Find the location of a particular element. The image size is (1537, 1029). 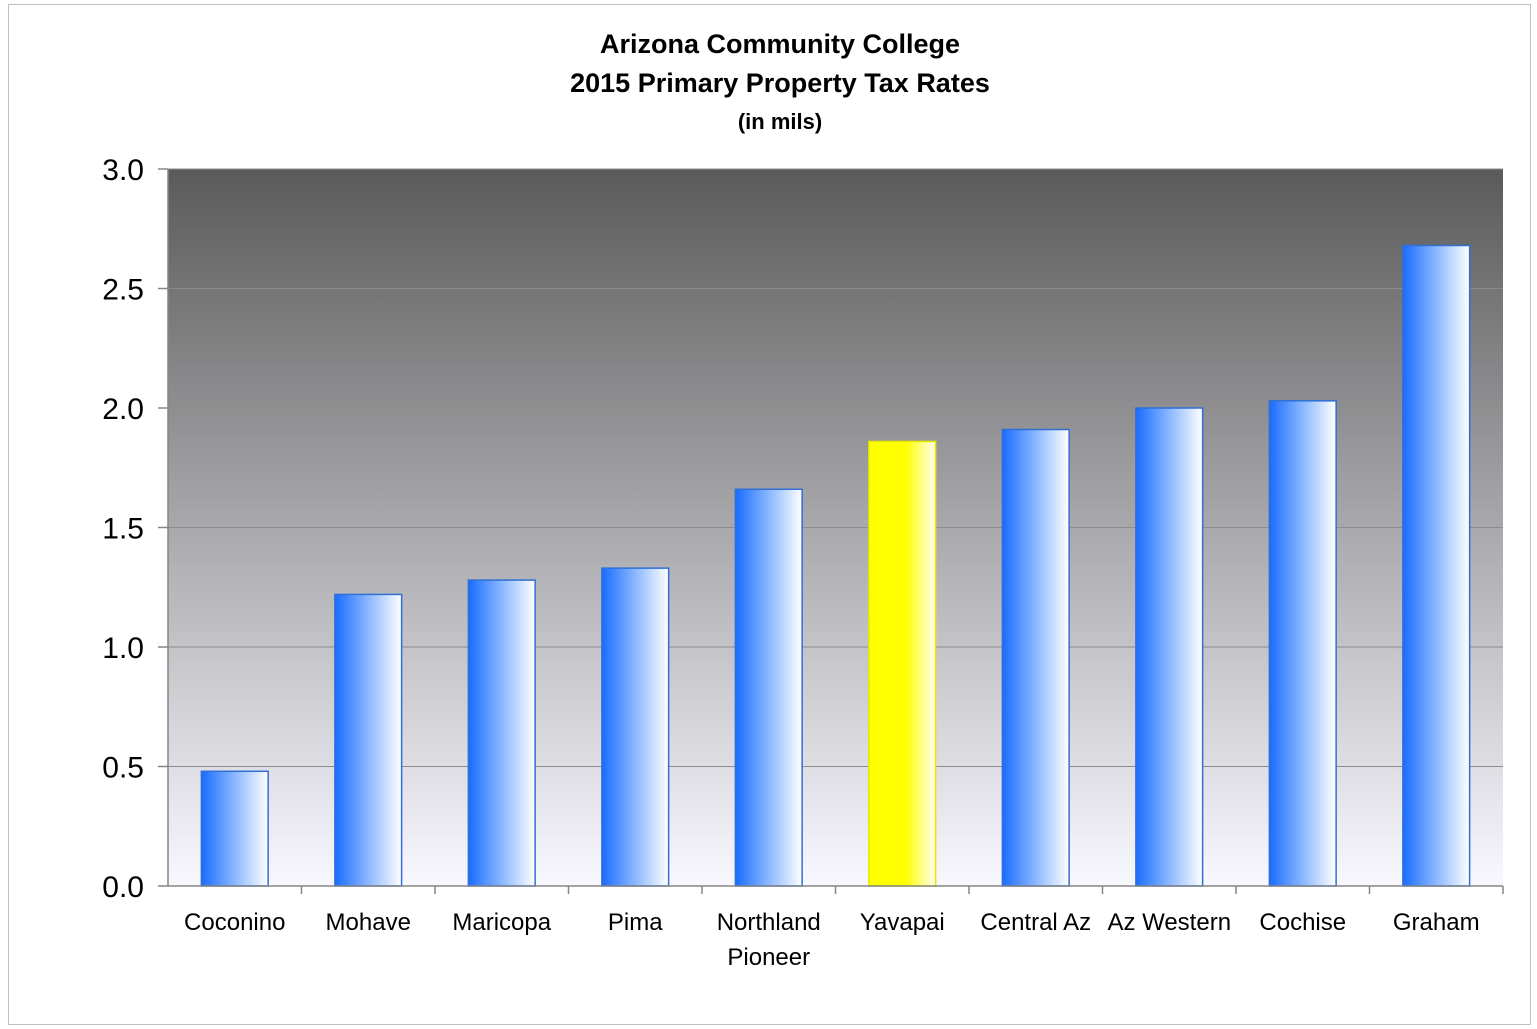

y-tick-label: 0.5 is located at coordinates (123, 768).